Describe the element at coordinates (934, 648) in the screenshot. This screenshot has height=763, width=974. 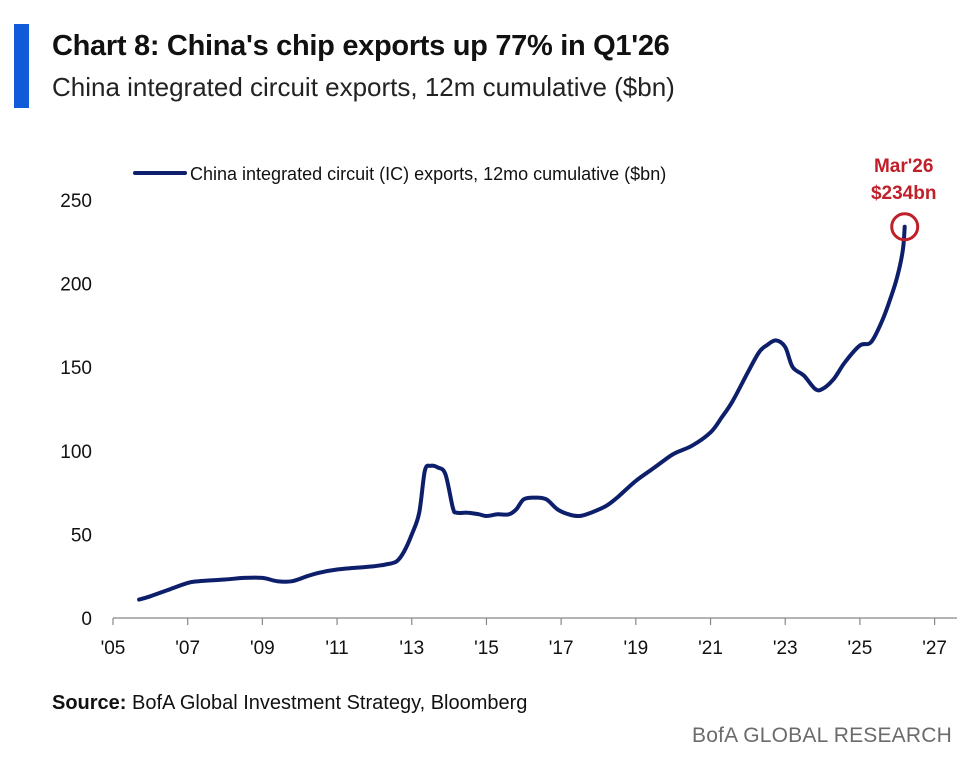
I see `x-tick-label: '27` at that location.